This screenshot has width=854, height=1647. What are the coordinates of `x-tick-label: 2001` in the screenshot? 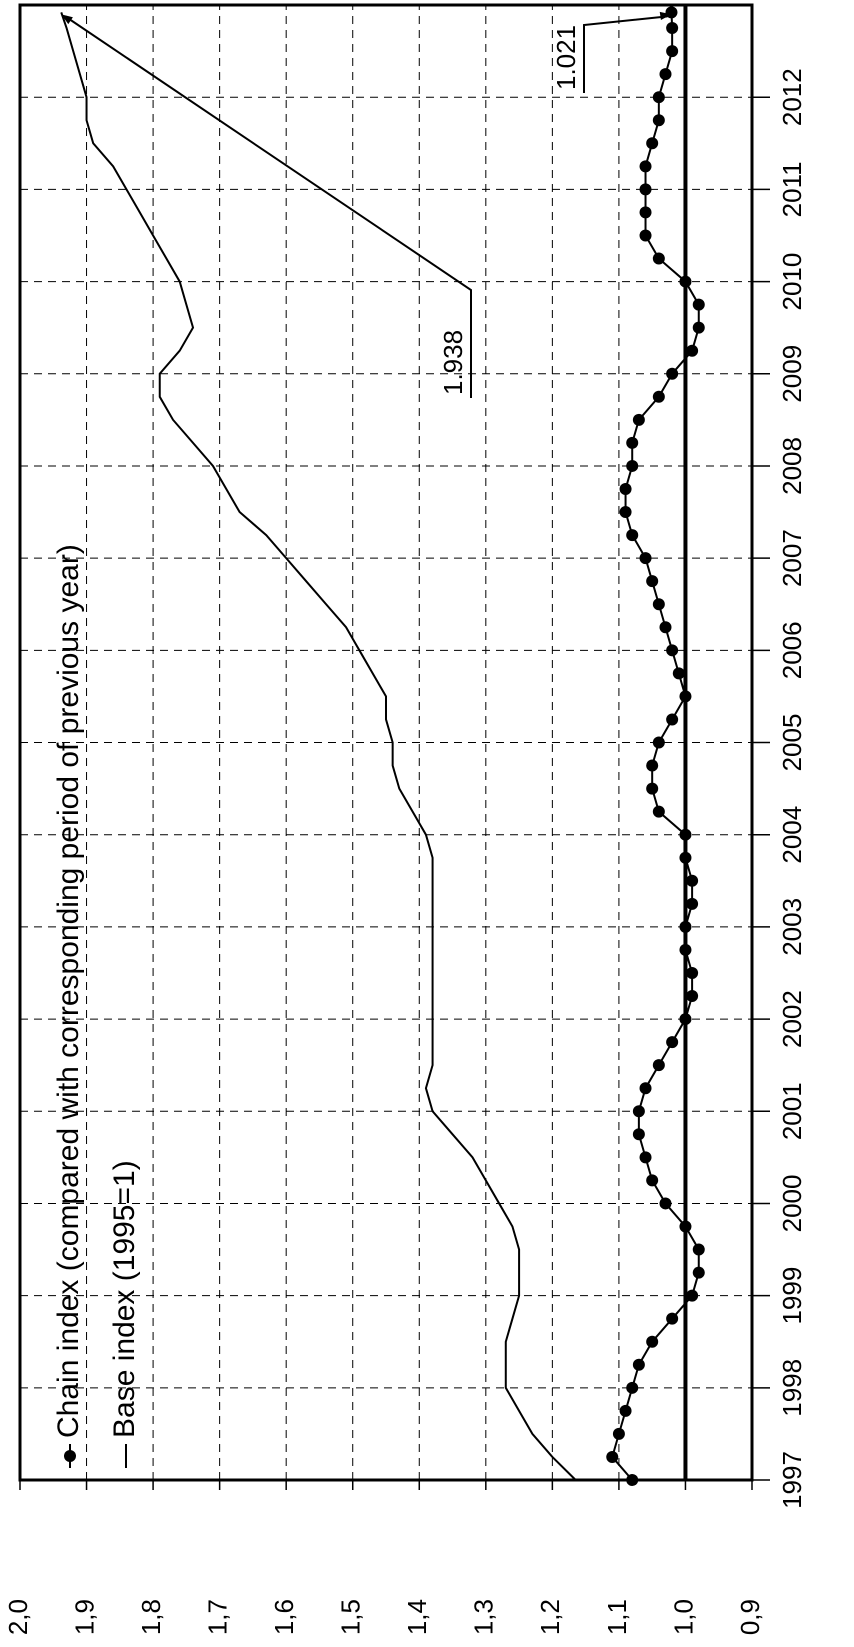 It's located at (792, 1111).